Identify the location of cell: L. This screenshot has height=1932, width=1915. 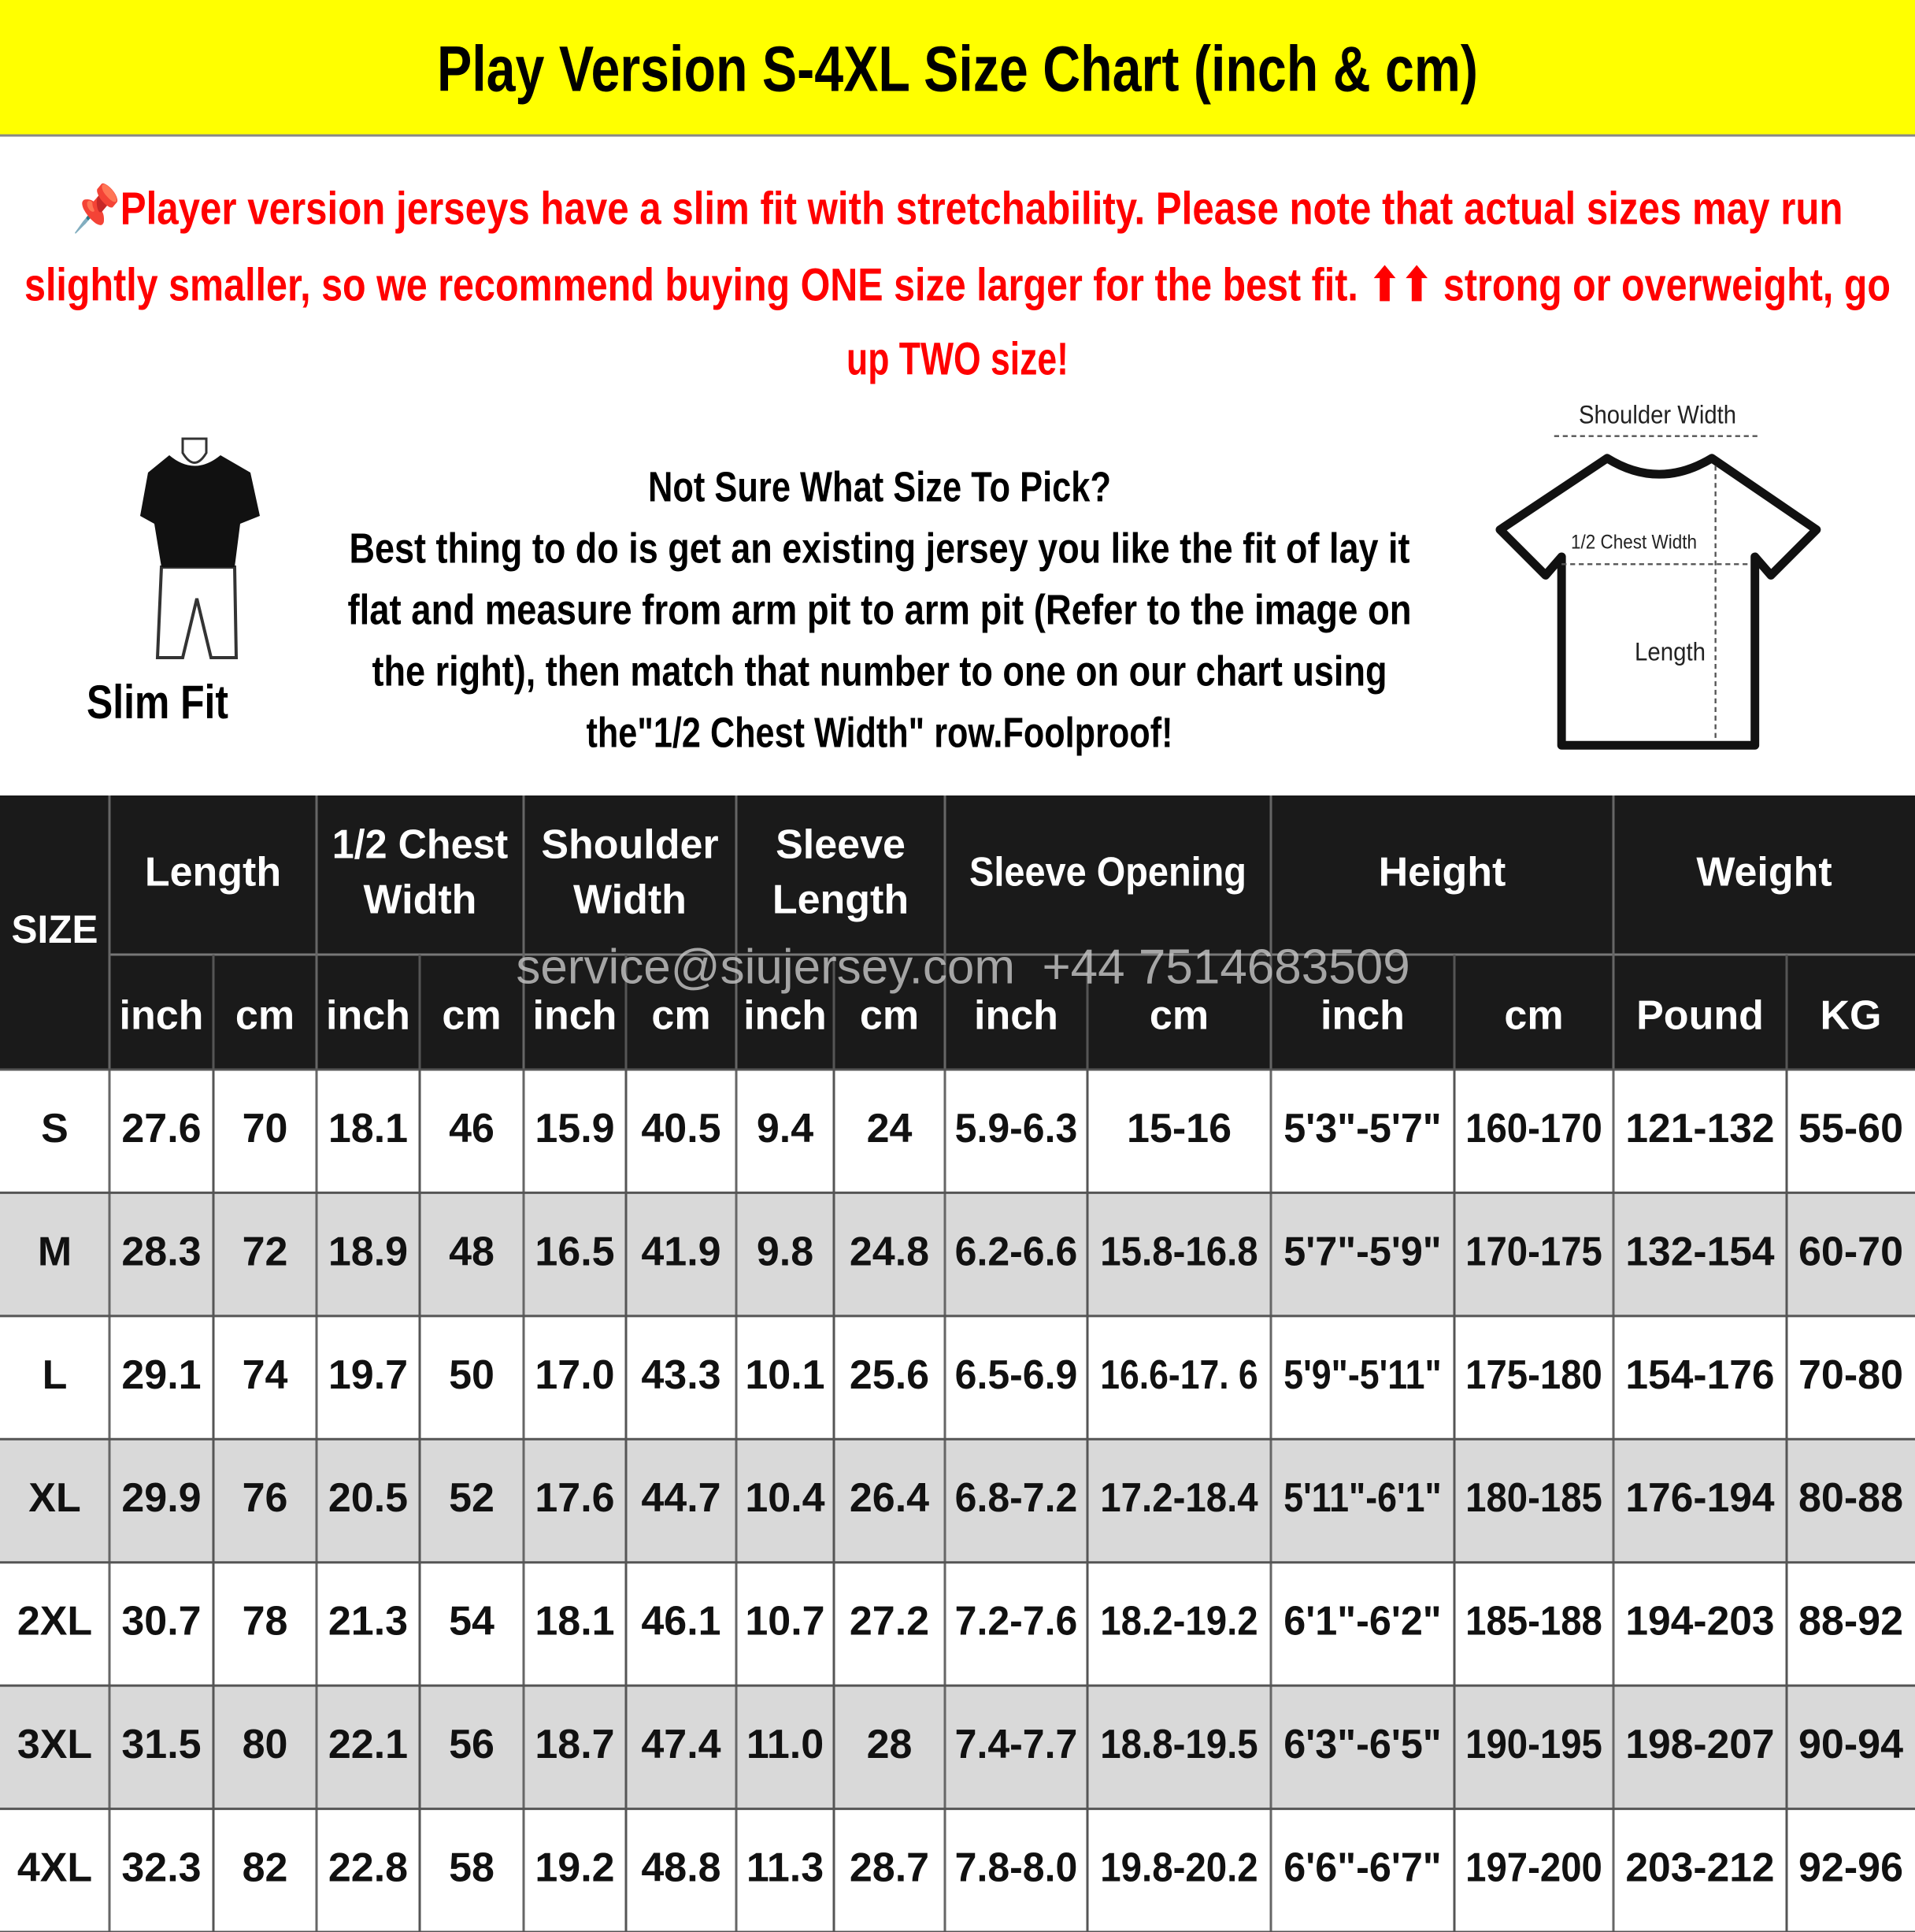
(55, 1375).